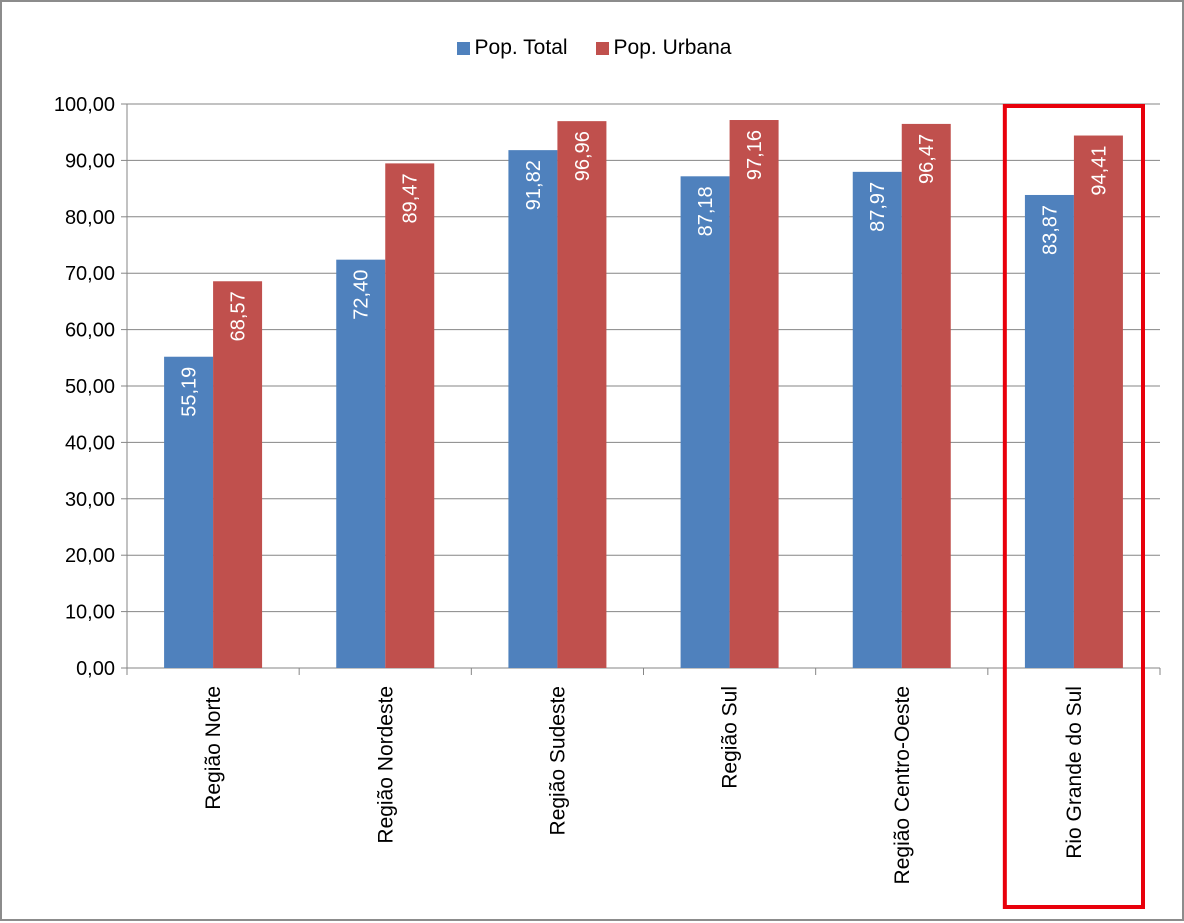  I want to click on x-tick-label: Região Centro-Oeste, so click(902, 785).